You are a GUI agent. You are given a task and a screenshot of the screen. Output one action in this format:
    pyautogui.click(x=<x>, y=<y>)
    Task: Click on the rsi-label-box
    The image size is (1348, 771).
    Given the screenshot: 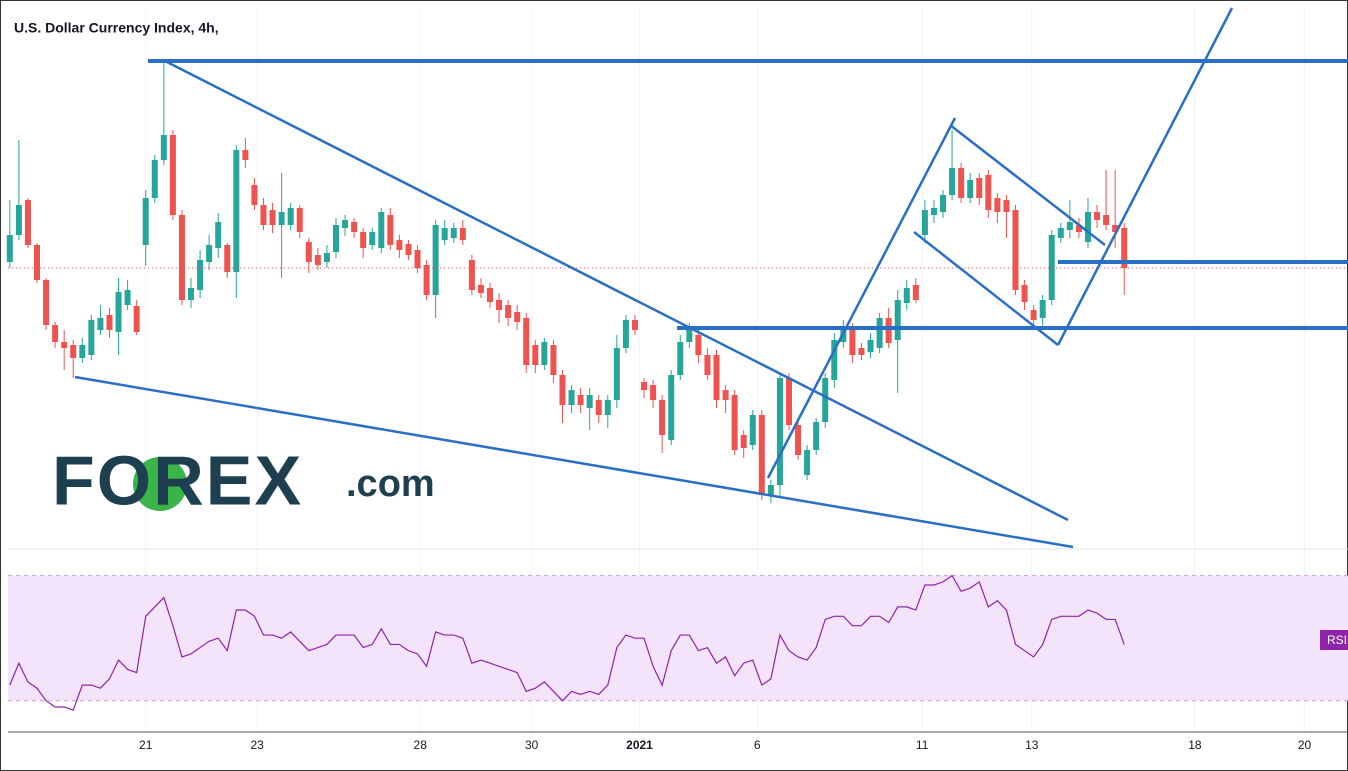 What is the action you would take?
    pyautogui.click(x=1334, y=640)
    